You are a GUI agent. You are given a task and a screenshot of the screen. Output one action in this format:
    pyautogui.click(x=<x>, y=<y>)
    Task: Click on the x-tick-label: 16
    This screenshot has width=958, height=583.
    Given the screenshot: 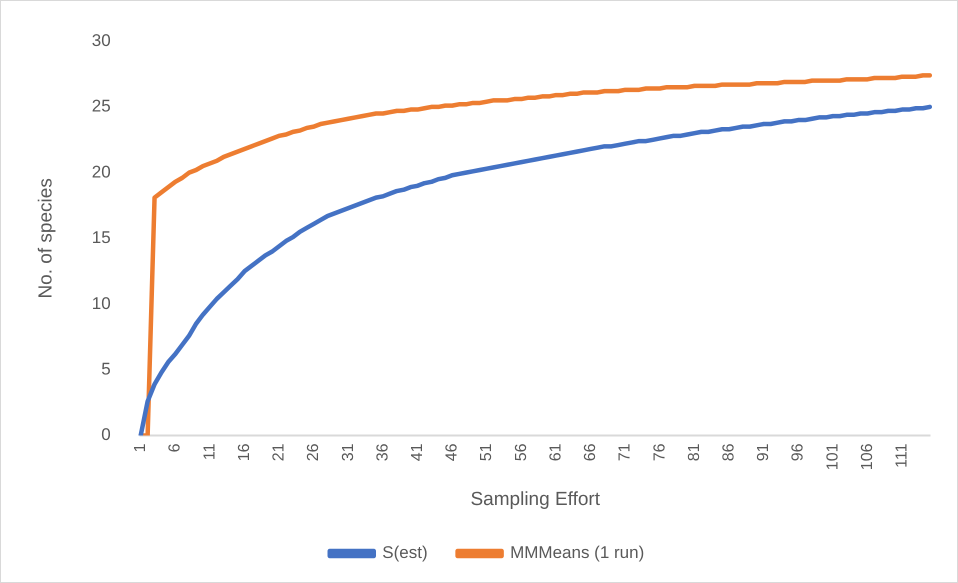 What is the action you would take?
    pyautogui.click(x=244, y=452)
    